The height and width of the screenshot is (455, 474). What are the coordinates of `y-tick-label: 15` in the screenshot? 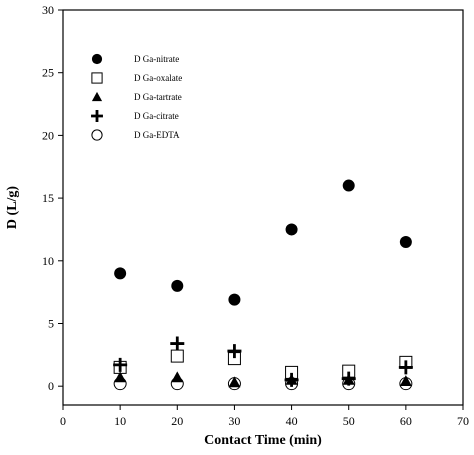 It's located at (48, 198).